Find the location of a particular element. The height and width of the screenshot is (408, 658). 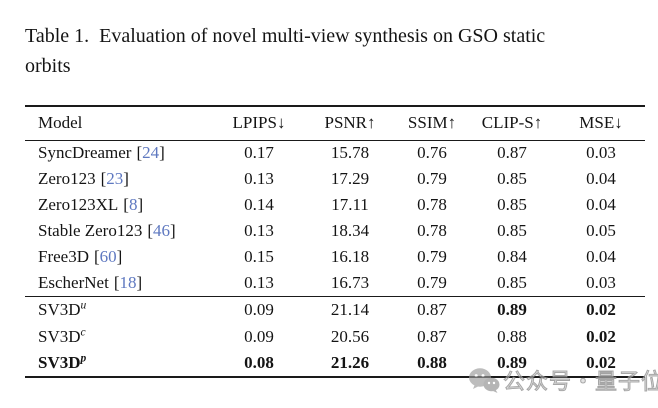

metric-cell-best: 21.26 is located at coordinates (350, 362).